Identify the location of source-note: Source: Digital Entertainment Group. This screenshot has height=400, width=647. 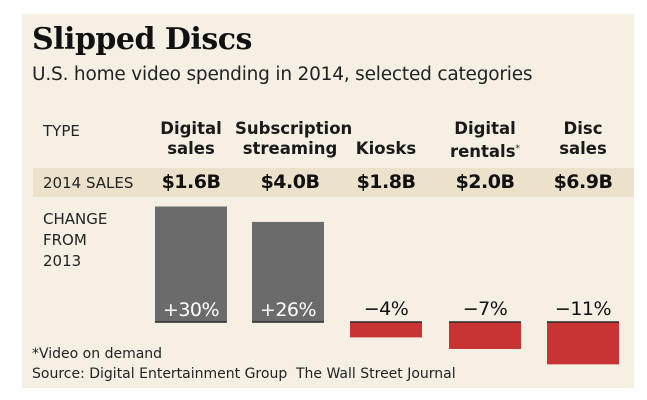
(160, 374).